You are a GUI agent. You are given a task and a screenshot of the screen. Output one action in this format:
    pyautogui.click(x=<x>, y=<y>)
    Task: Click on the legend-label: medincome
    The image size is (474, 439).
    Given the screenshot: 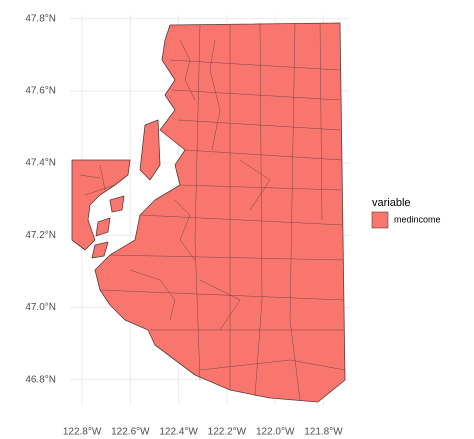 What is the action you would take?
    pyautogui.click(x=417, y=219)
    